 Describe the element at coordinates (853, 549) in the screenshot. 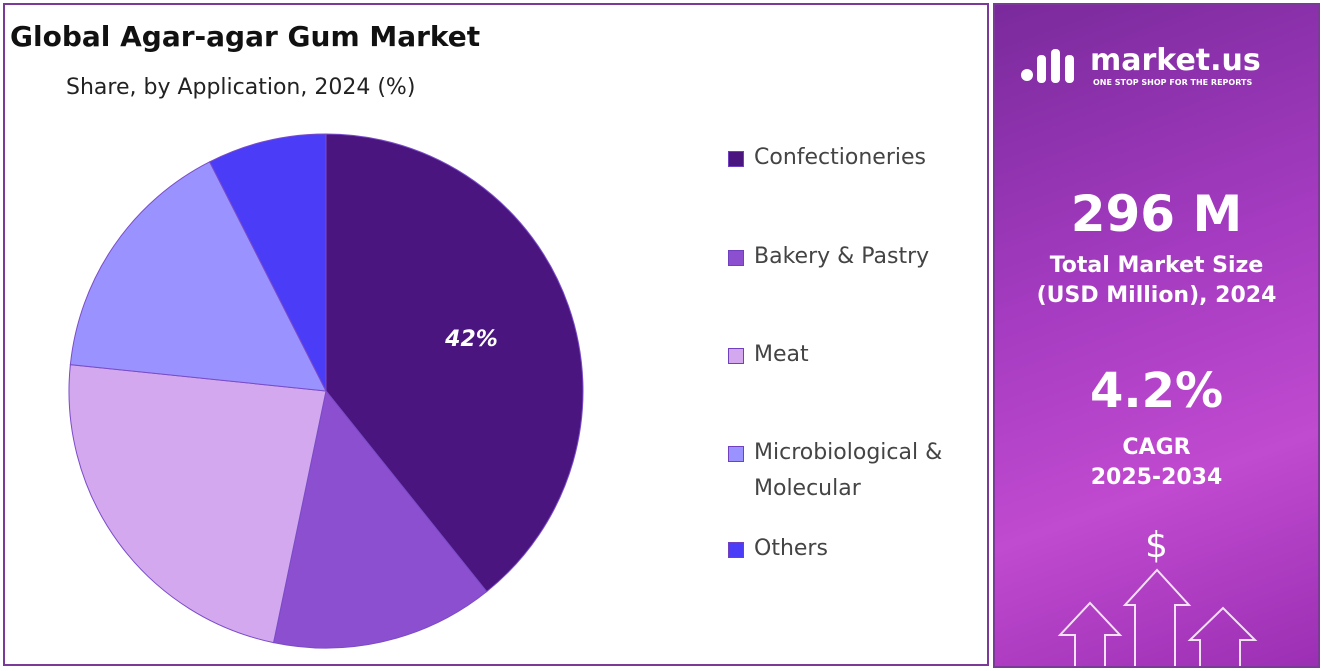

I see `legend-entry: Others` at that location.